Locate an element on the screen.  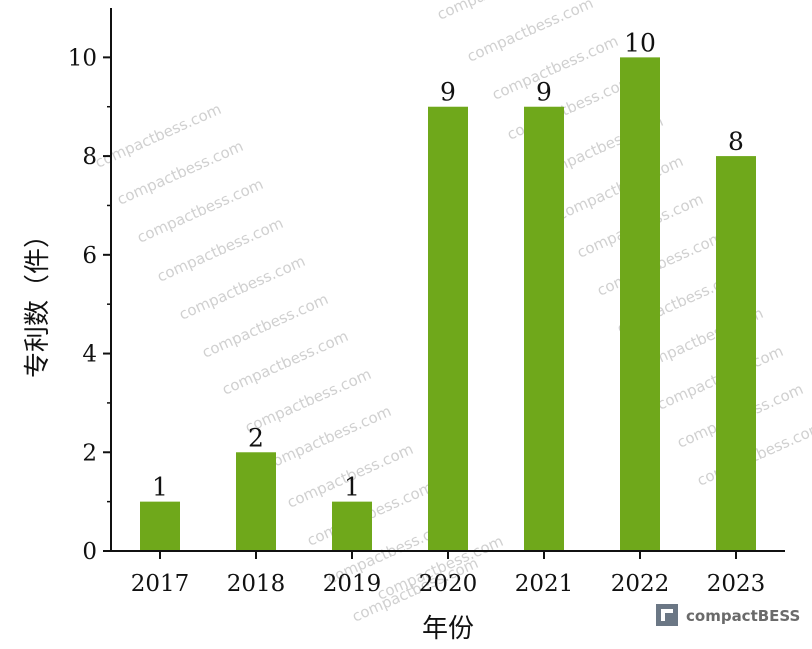
bar-2018 is located at coordinates (256, 501).